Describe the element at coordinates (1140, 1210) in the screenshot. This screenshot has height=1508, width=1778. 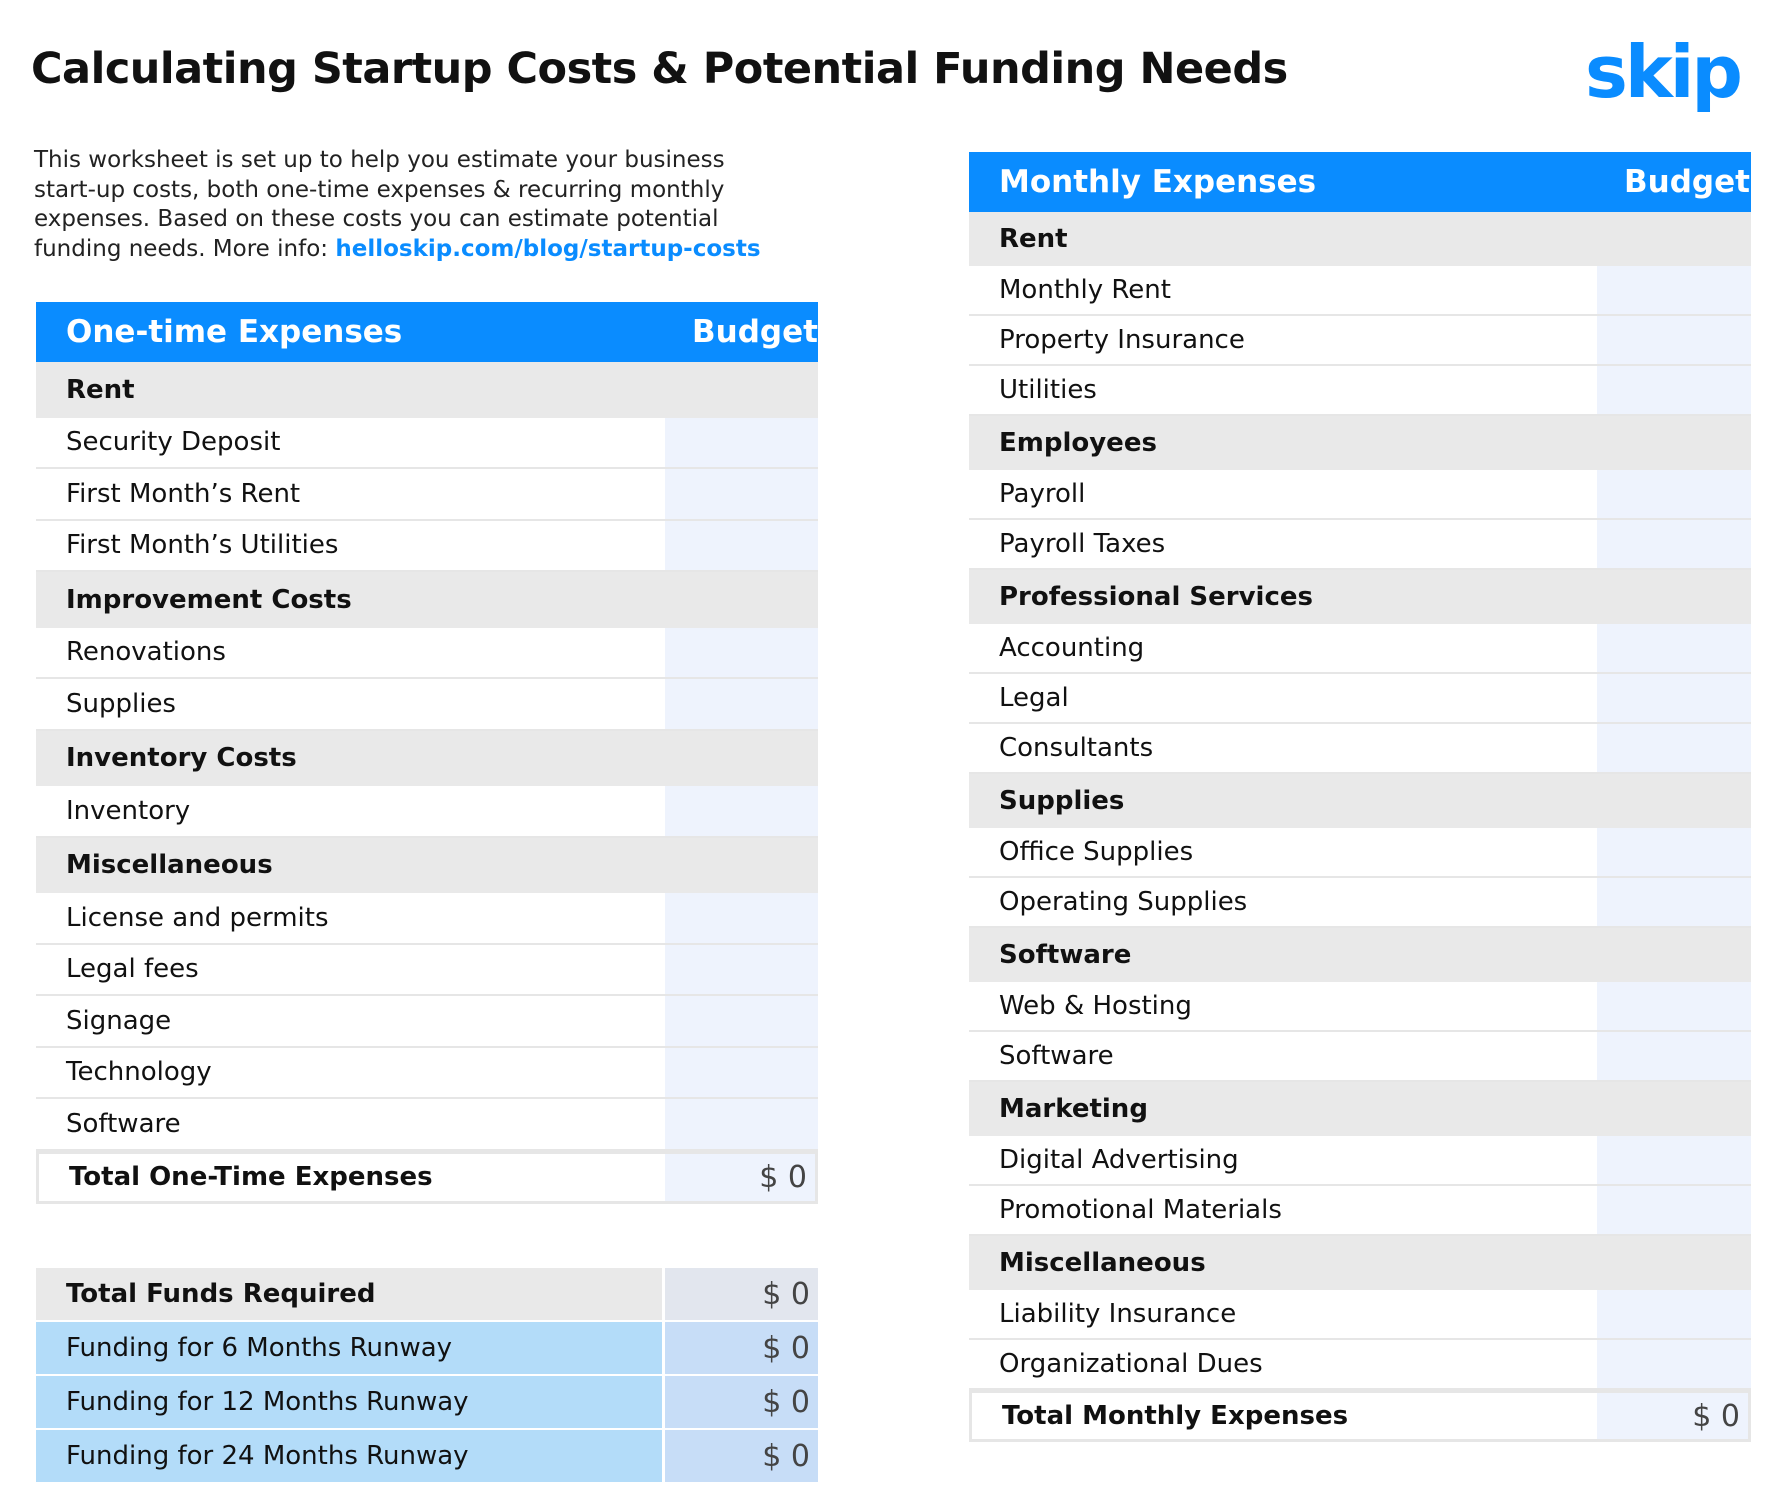
I see `label: Promotional Materials` at that location.